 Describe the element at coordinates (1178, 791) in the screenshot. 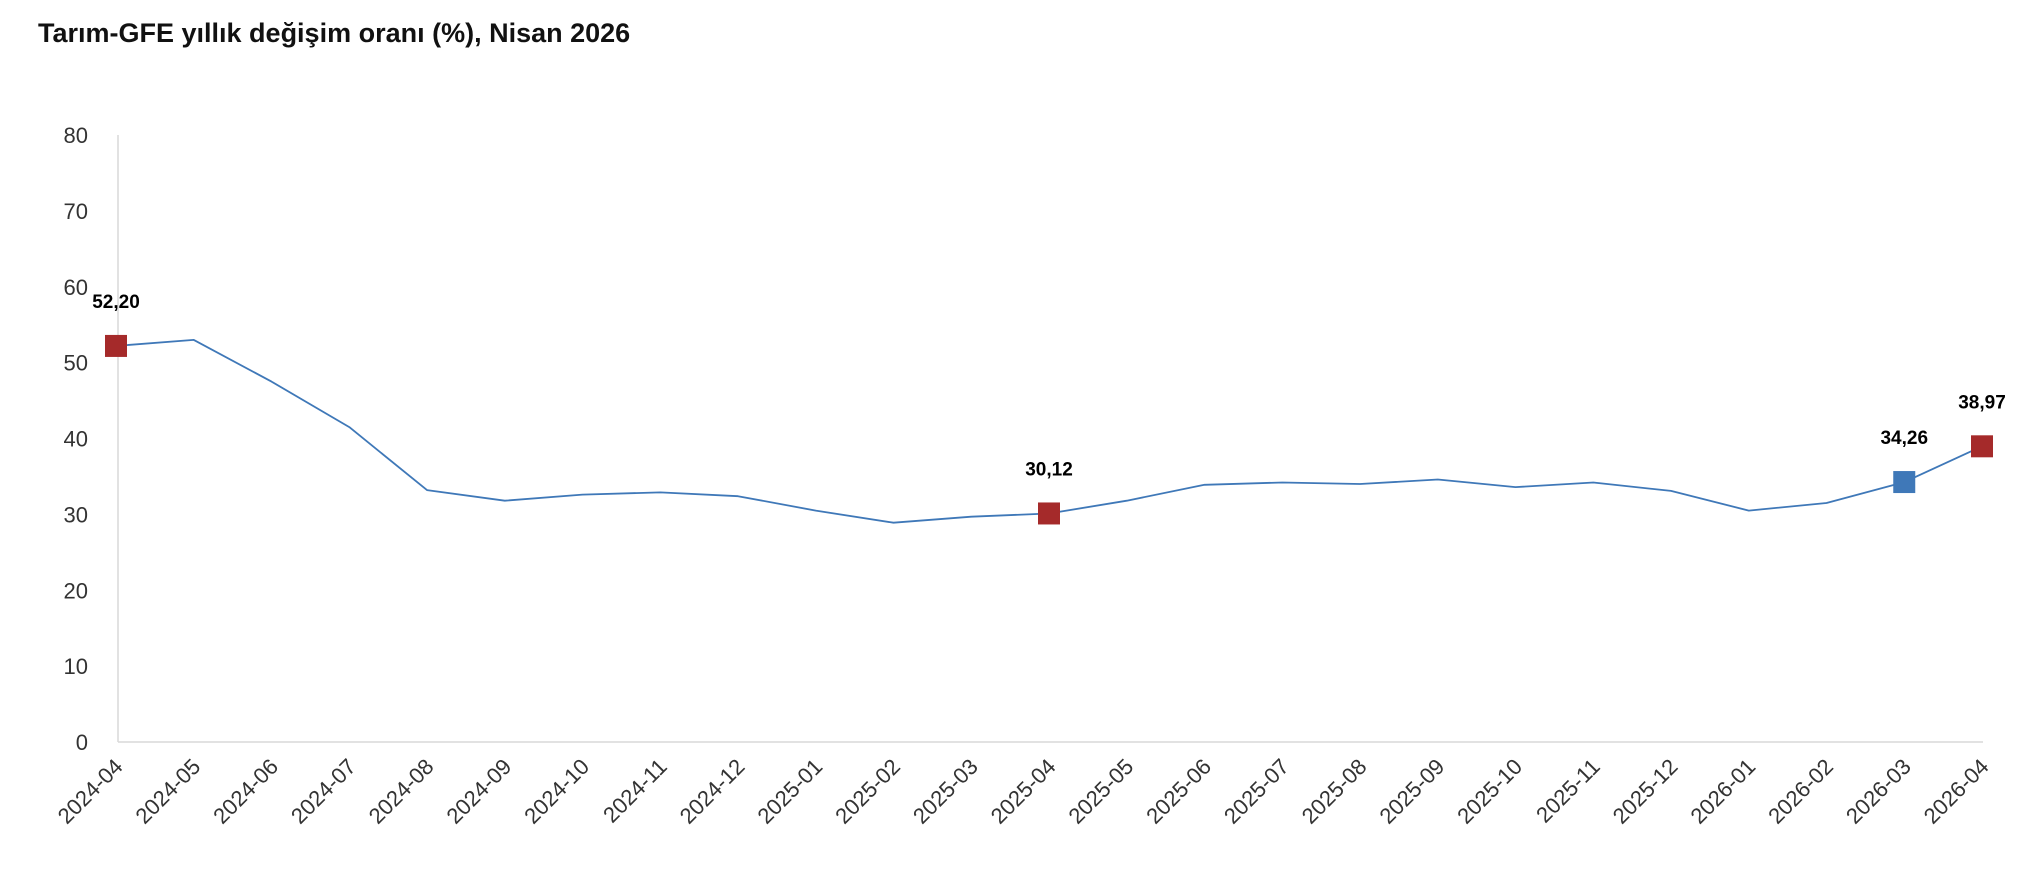

I see `x-tick-label: 2025-06` at that location.